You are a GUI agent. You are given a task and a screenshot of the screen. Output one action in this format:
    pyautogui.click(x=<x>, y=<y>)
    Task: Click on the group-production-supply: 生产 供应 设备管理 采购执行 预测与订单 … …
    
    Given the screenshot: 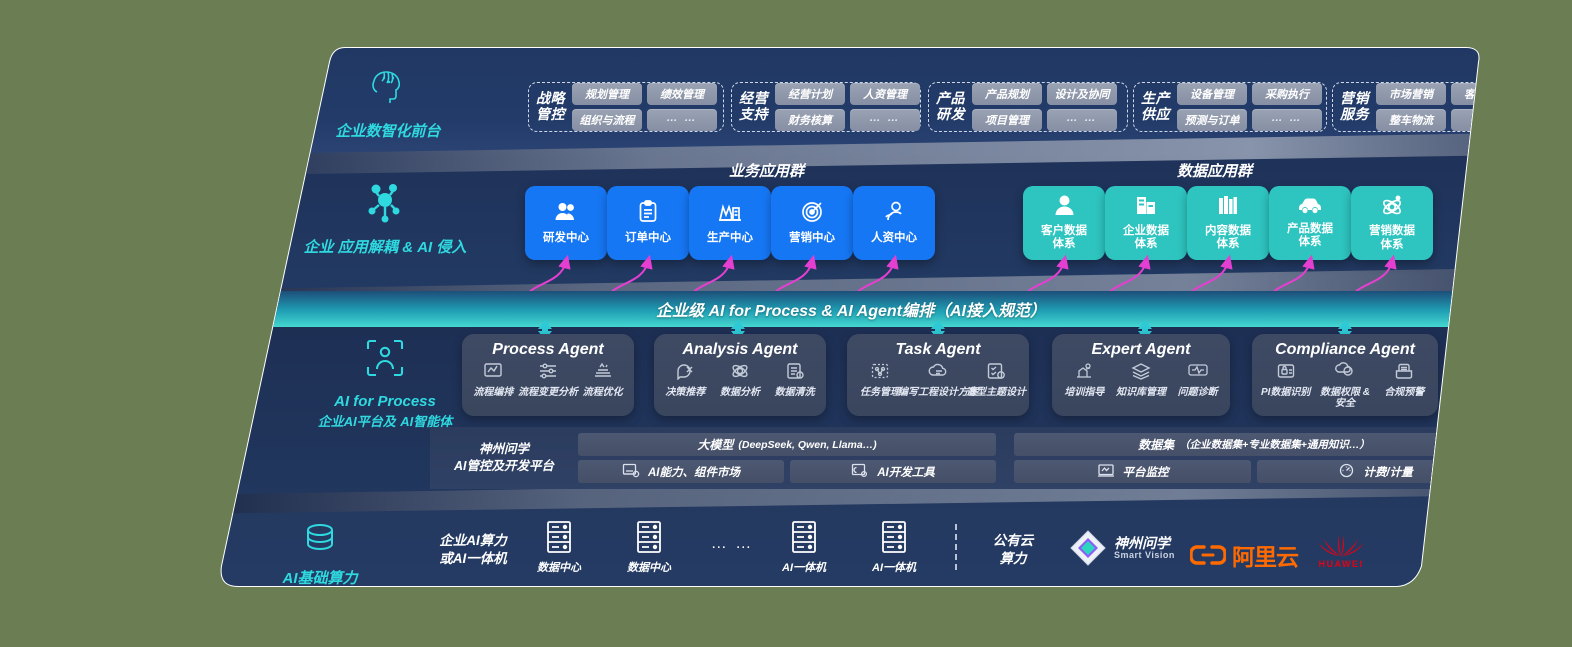 What is the action you would take?
    pyautogui.click(x=1230, y=107)
    